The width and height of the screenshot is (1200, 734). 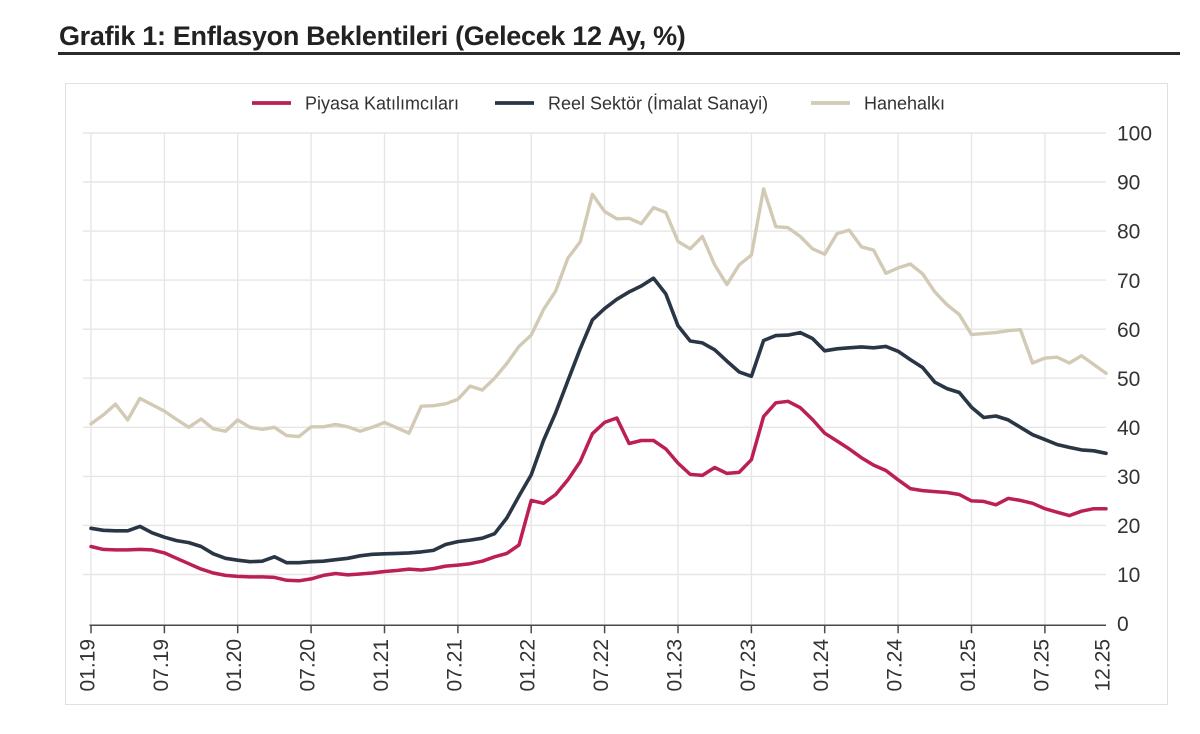 What do you see at coordinates (234, 665) in the screenshot?
I see `svg-text: 01.20` at bounding box center [234, 665].